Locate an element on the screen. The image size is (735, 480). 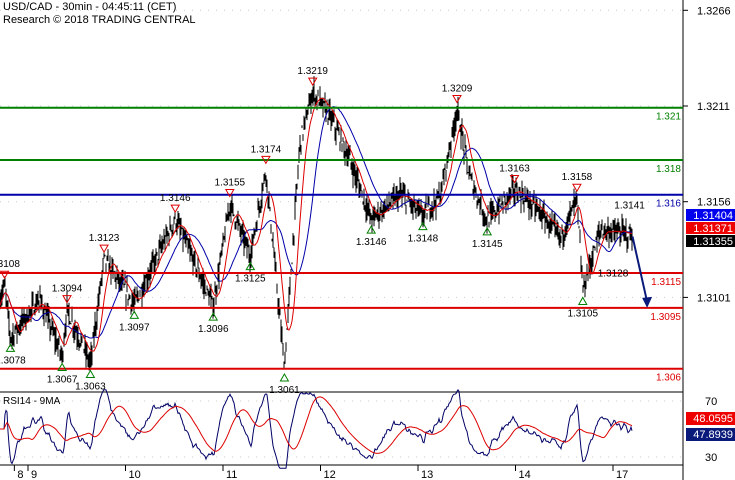
swing-low-label: 1.3063 is located at coordinates (90, 387).